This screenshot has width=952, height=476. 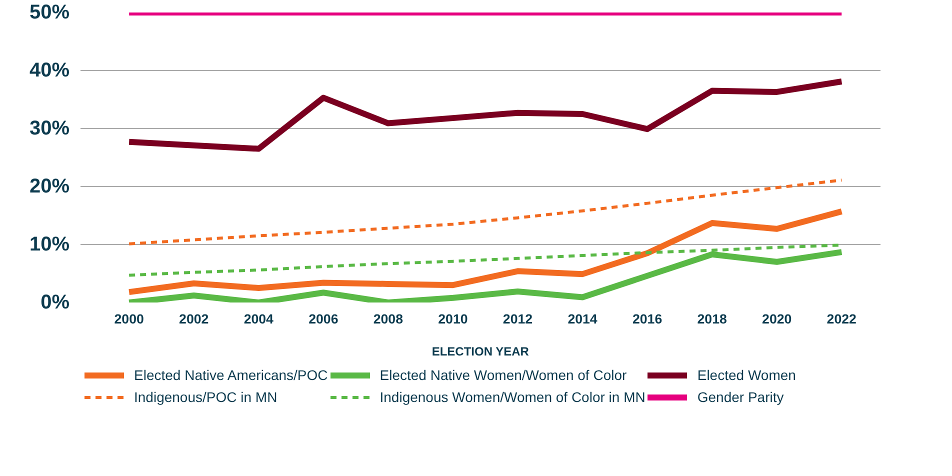 What do you see at coordinates (49, 71) in the screenshot?
I see `y-tick-label: 40%` at bounding box center [49, 71].